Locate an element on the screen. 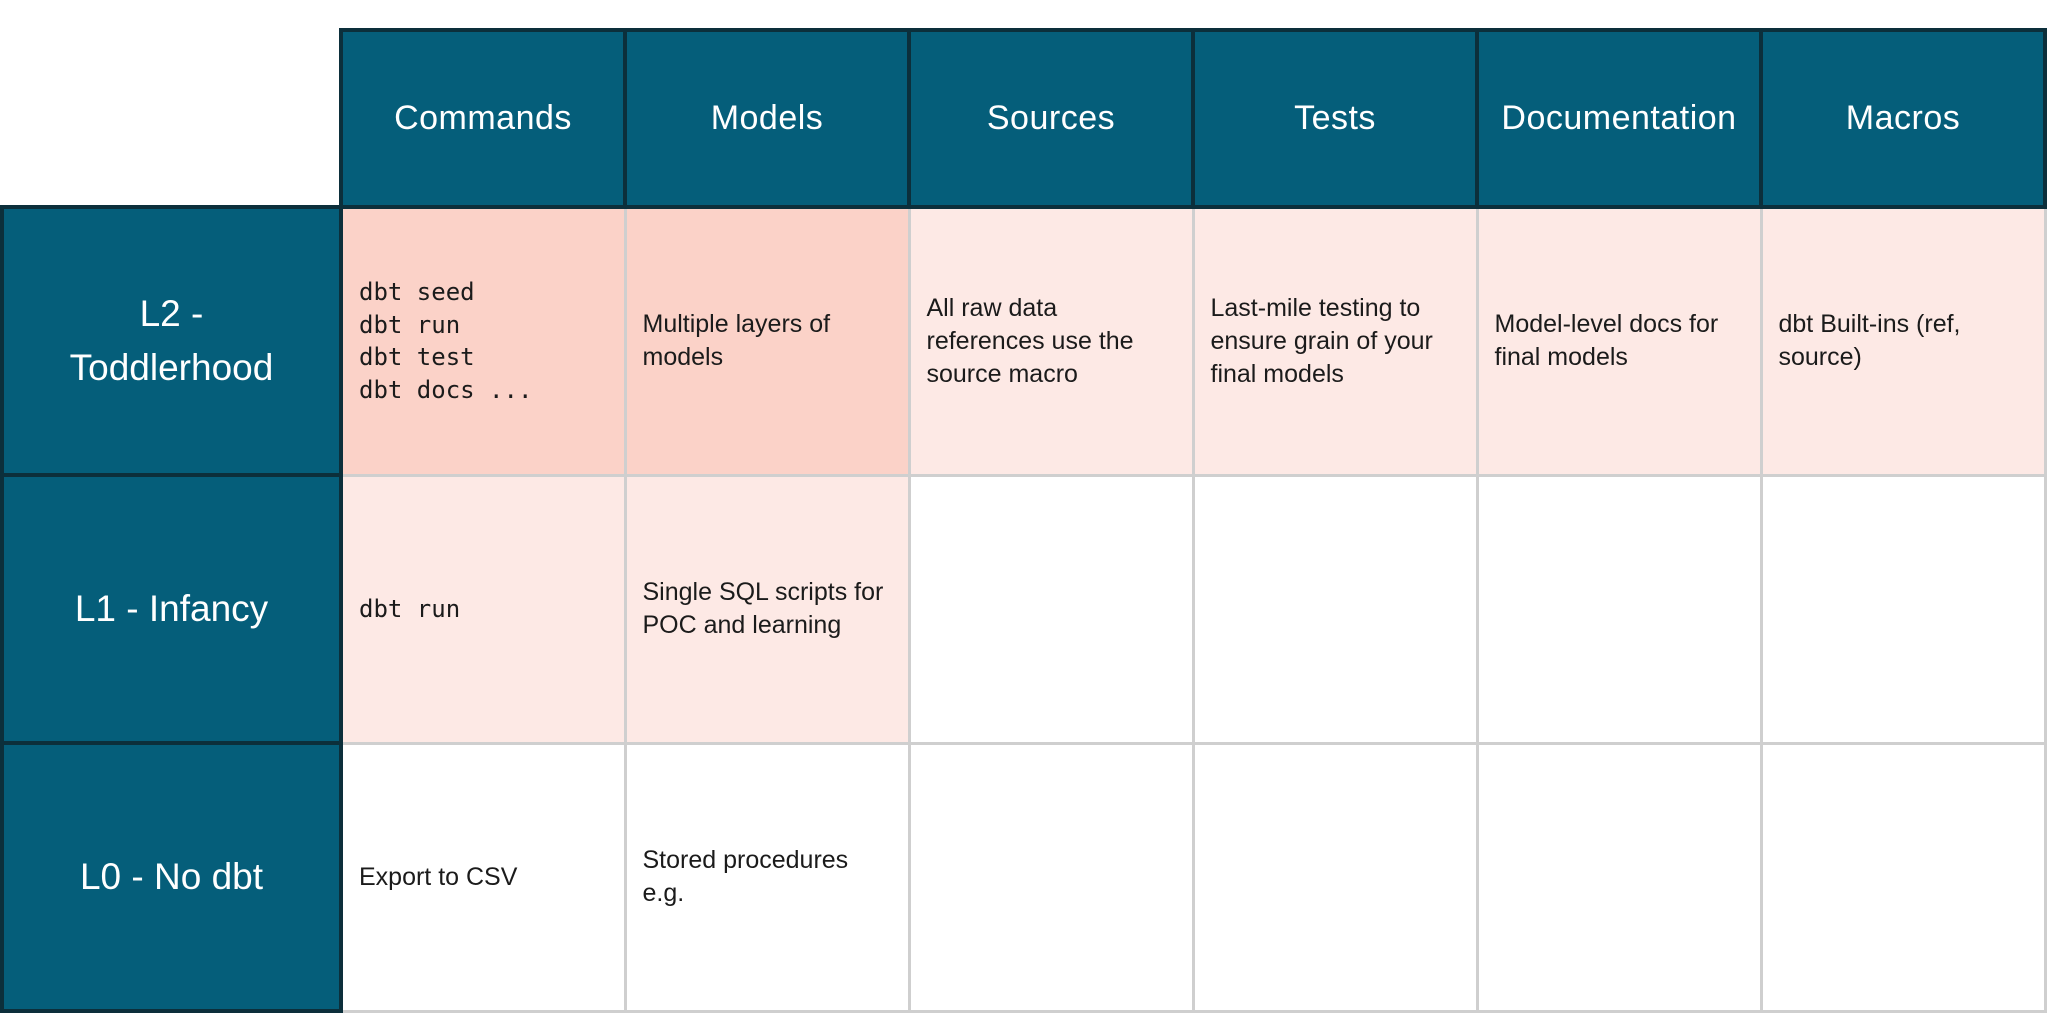  cell-l2-documentation: Model-level docs for final models is located at coordinates (1619, 341).